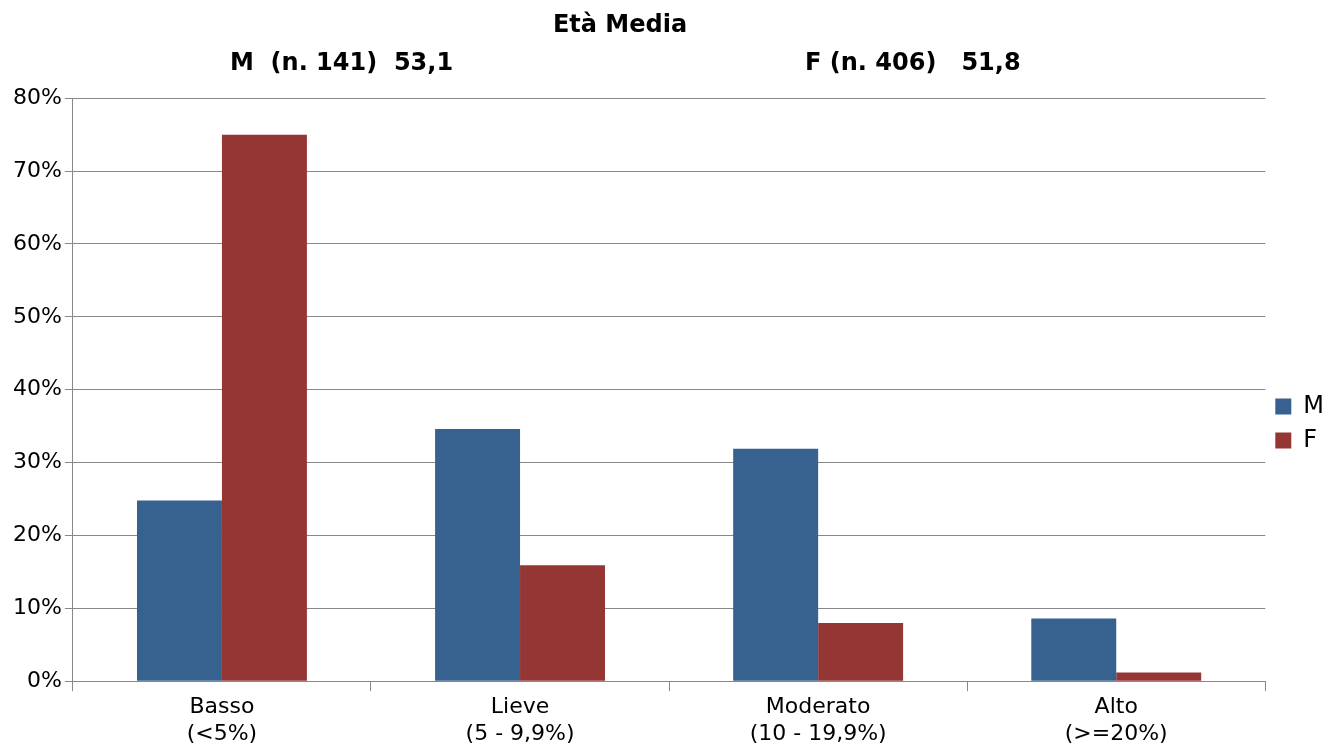 The height and width of the screenshot is (752, 1334). I want to click on y-tick-label: 40%, so click(37, 388).